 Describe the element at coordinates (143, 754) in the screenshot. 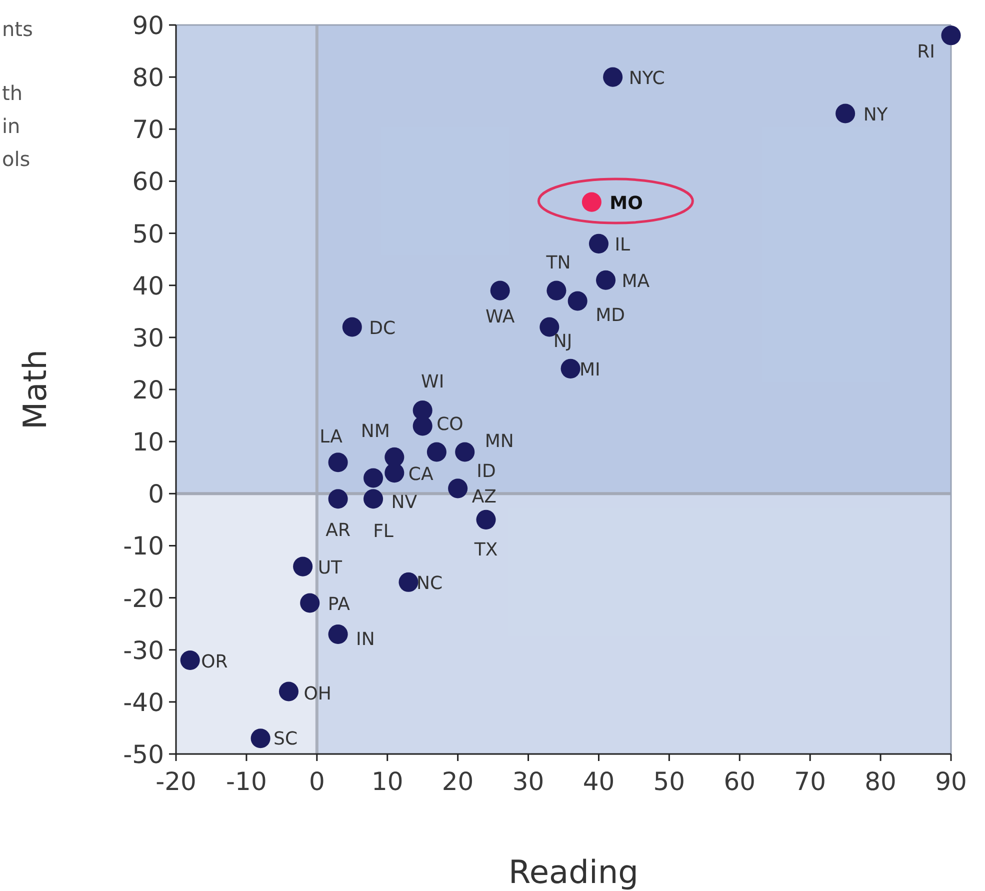

I see `y-tick-label: -50` at that location.